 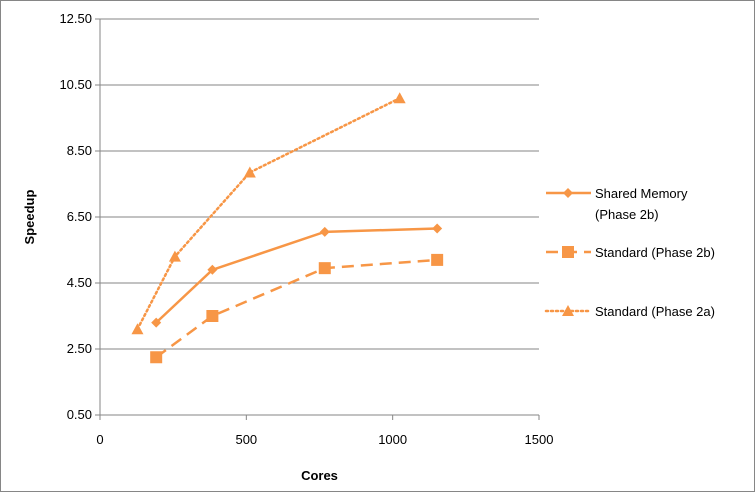 What do you see at coordinates (79, 282) in the screenshot?
I see `y-tick-label: 4.50` at bounding box center [79, 282].